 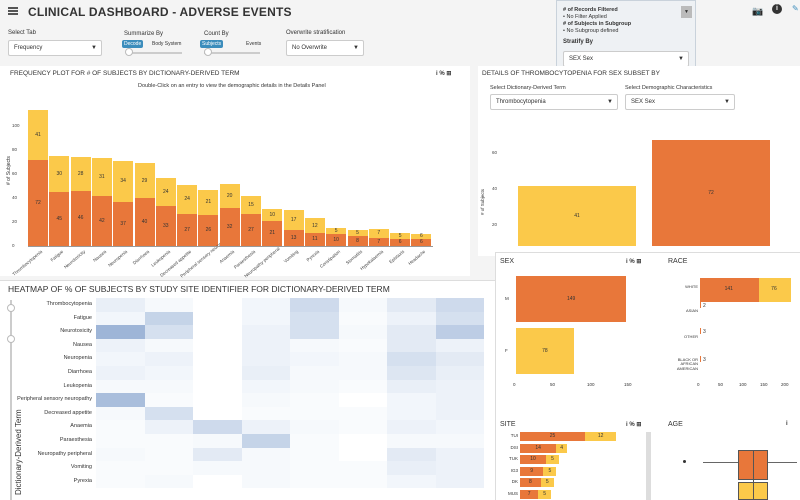 I want to click on age-panel-icons: i, so click(x=787, y=424).